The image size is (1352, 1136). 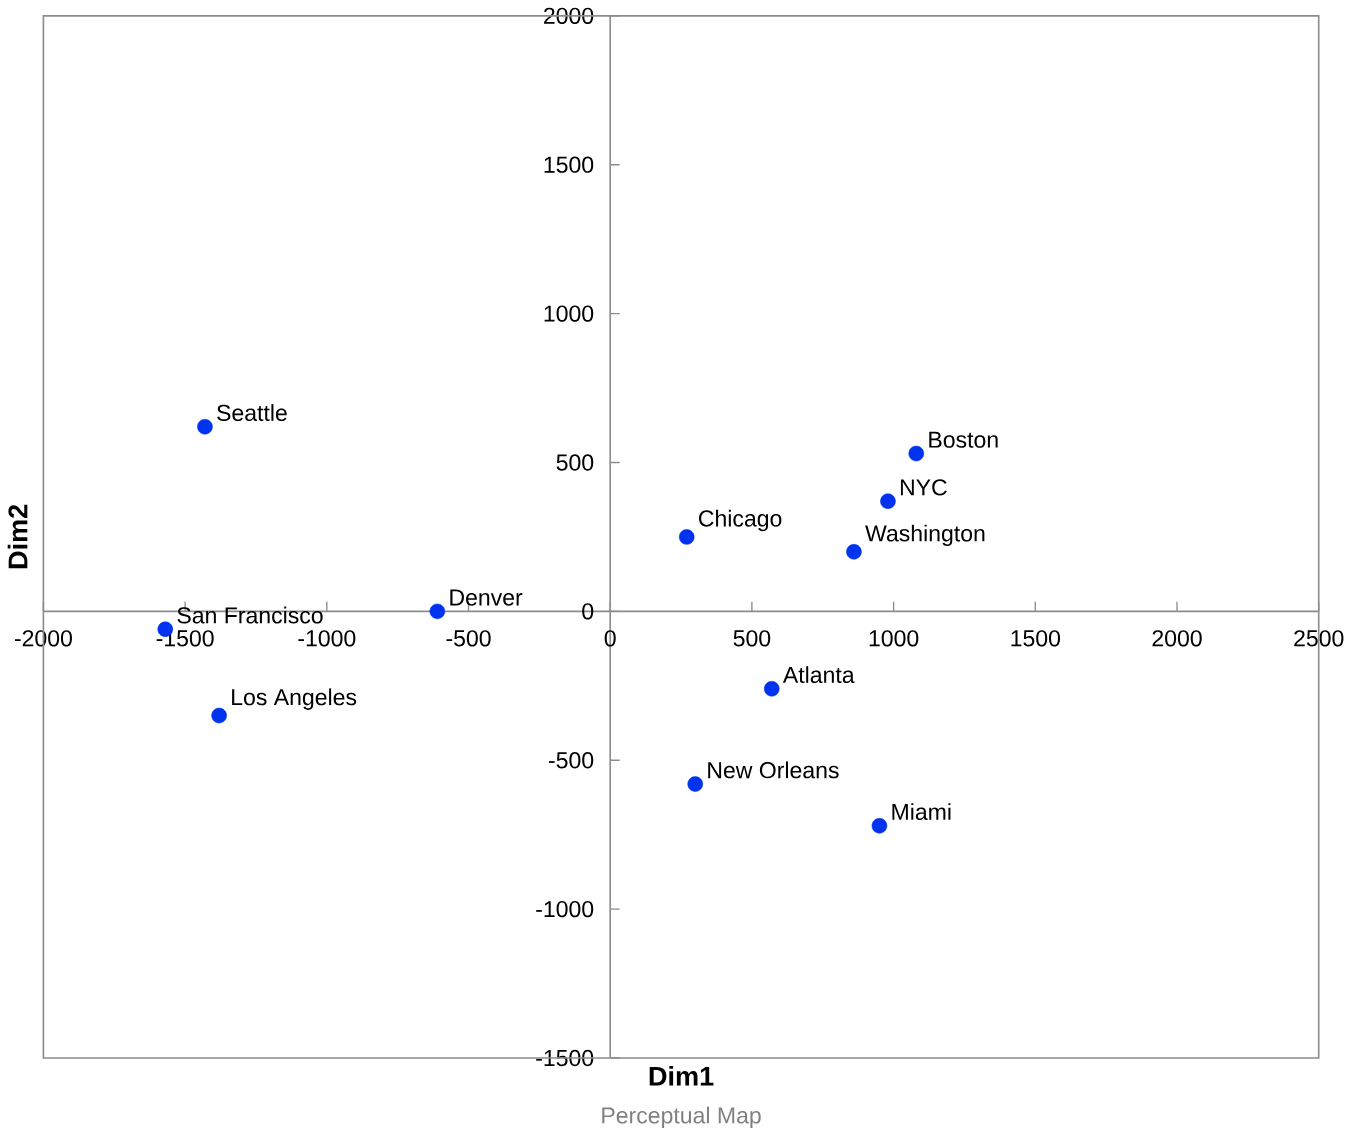 I want to click on x-tick-label: -1000, so click(x=327, y=638).